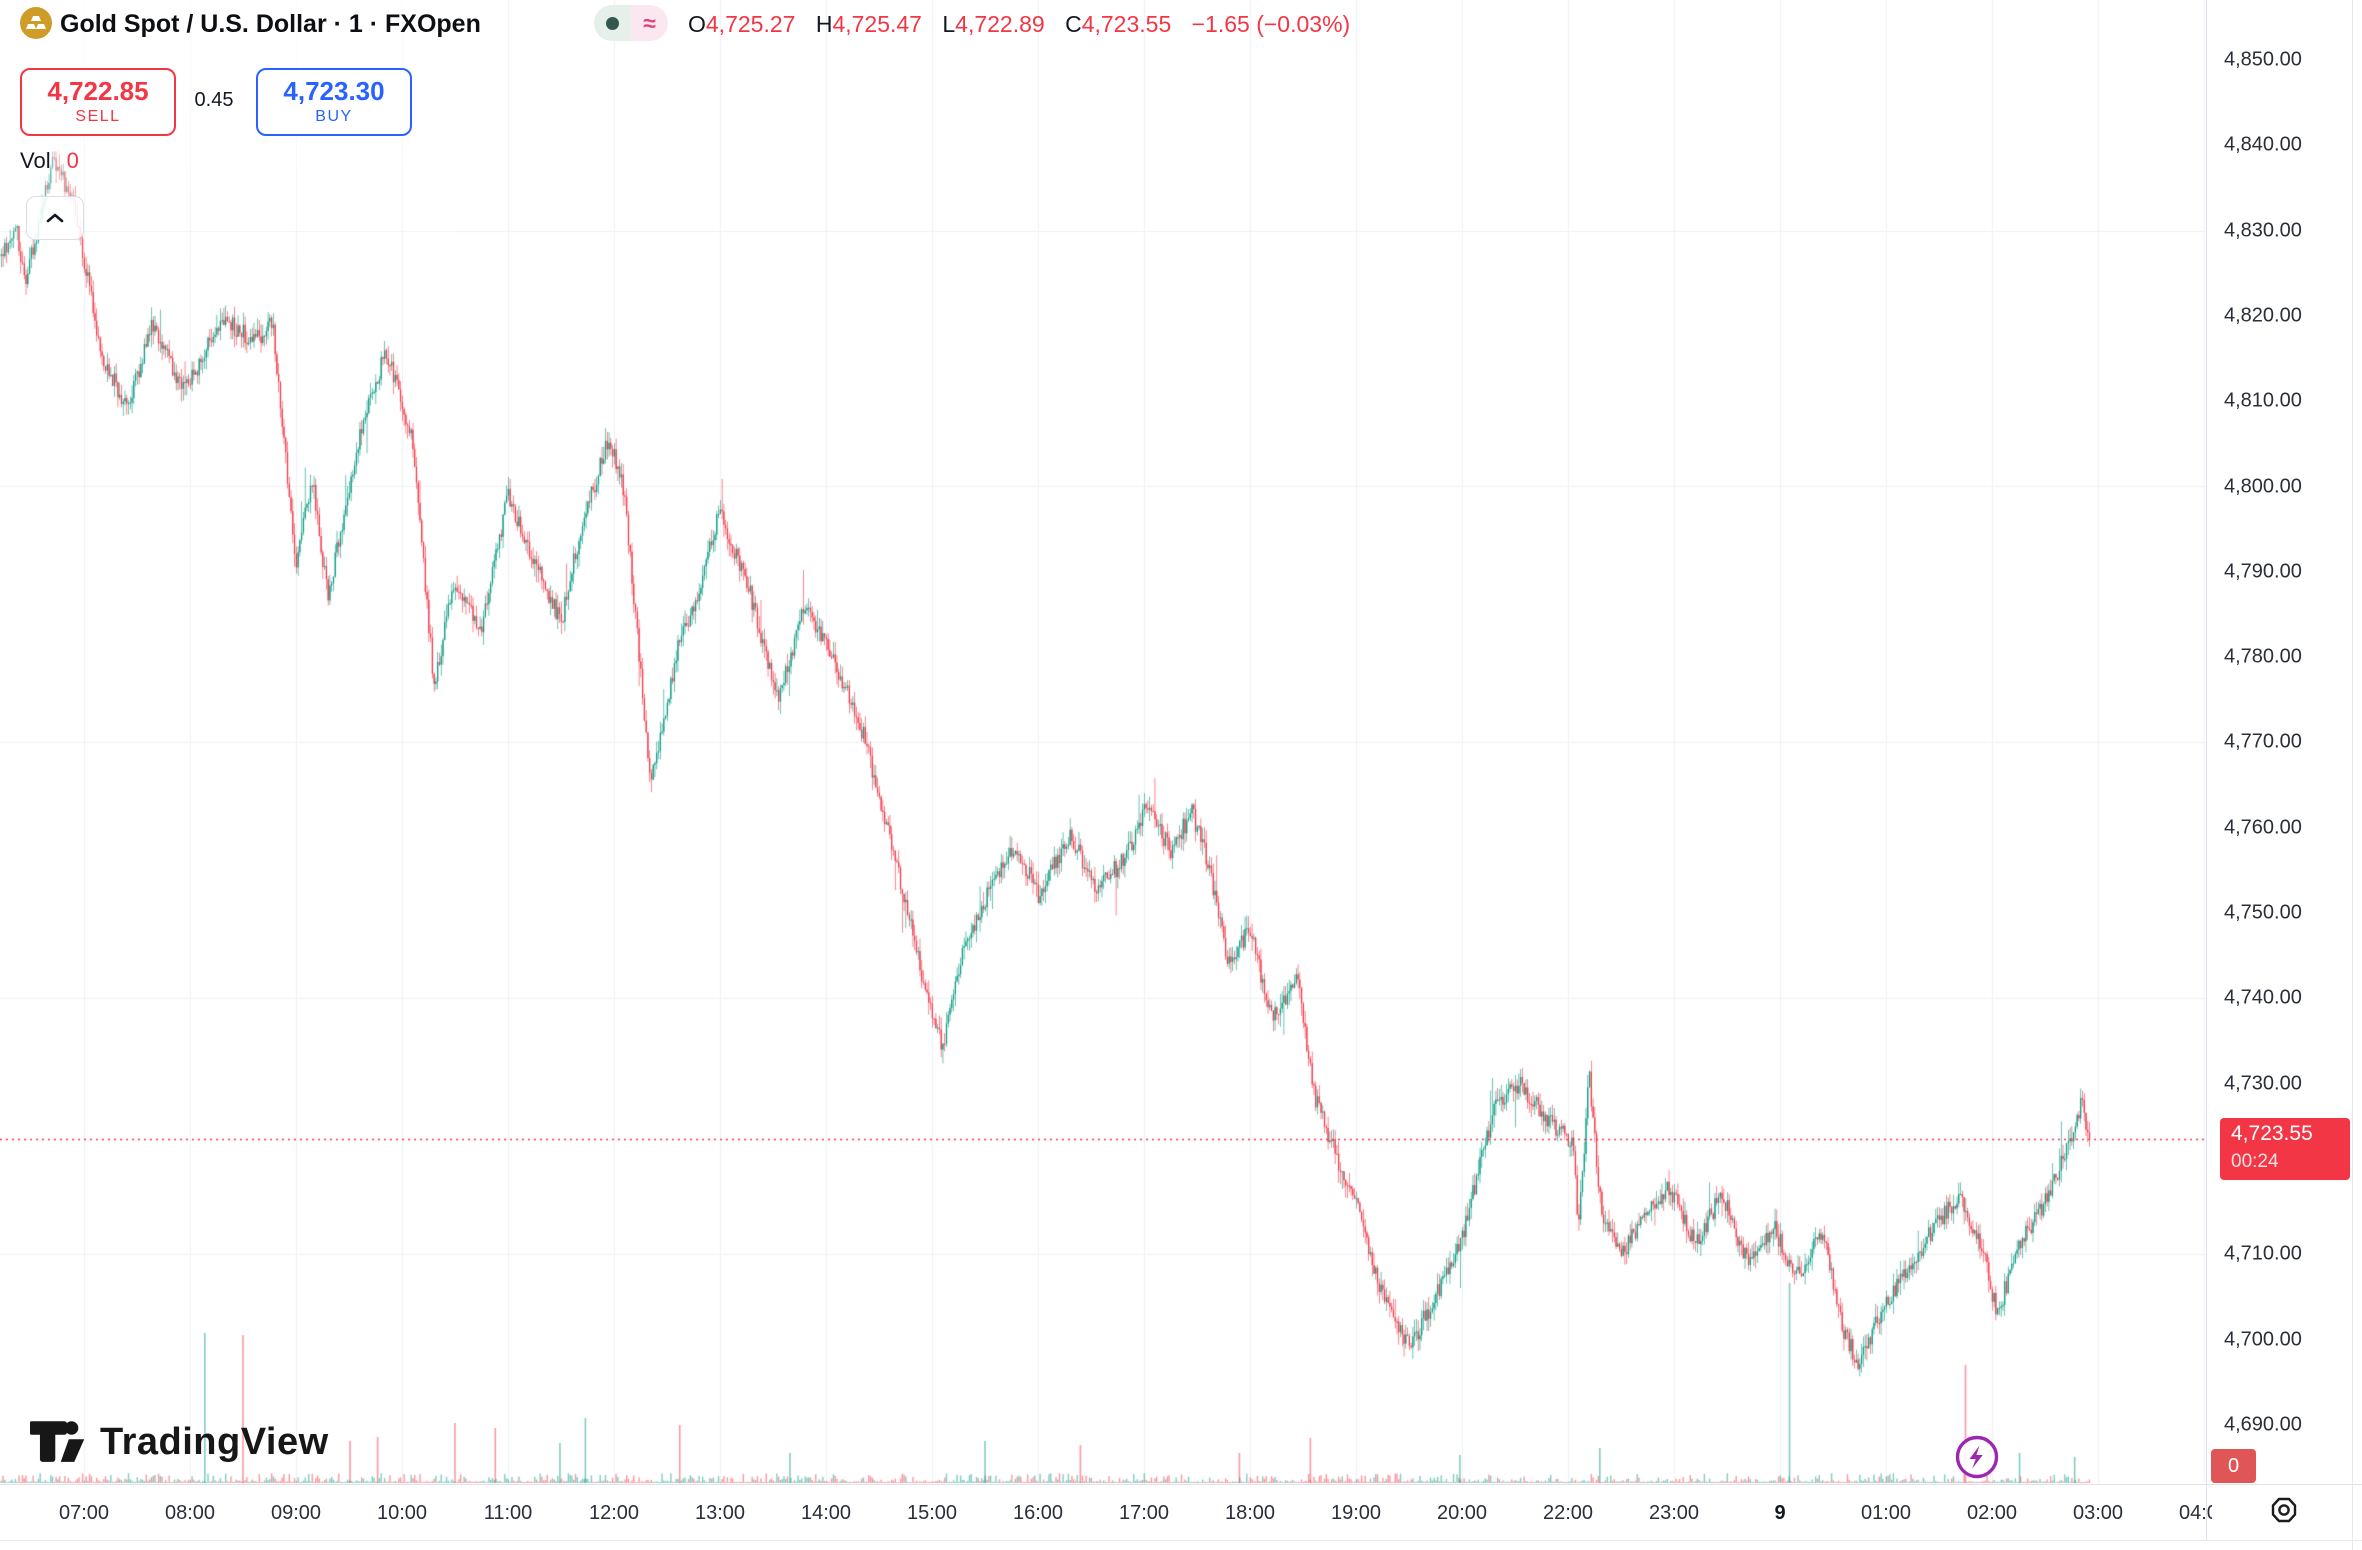 The image size is (2362, 1550). I want to click on watermark-text: TradingView, so click(214, 1441).